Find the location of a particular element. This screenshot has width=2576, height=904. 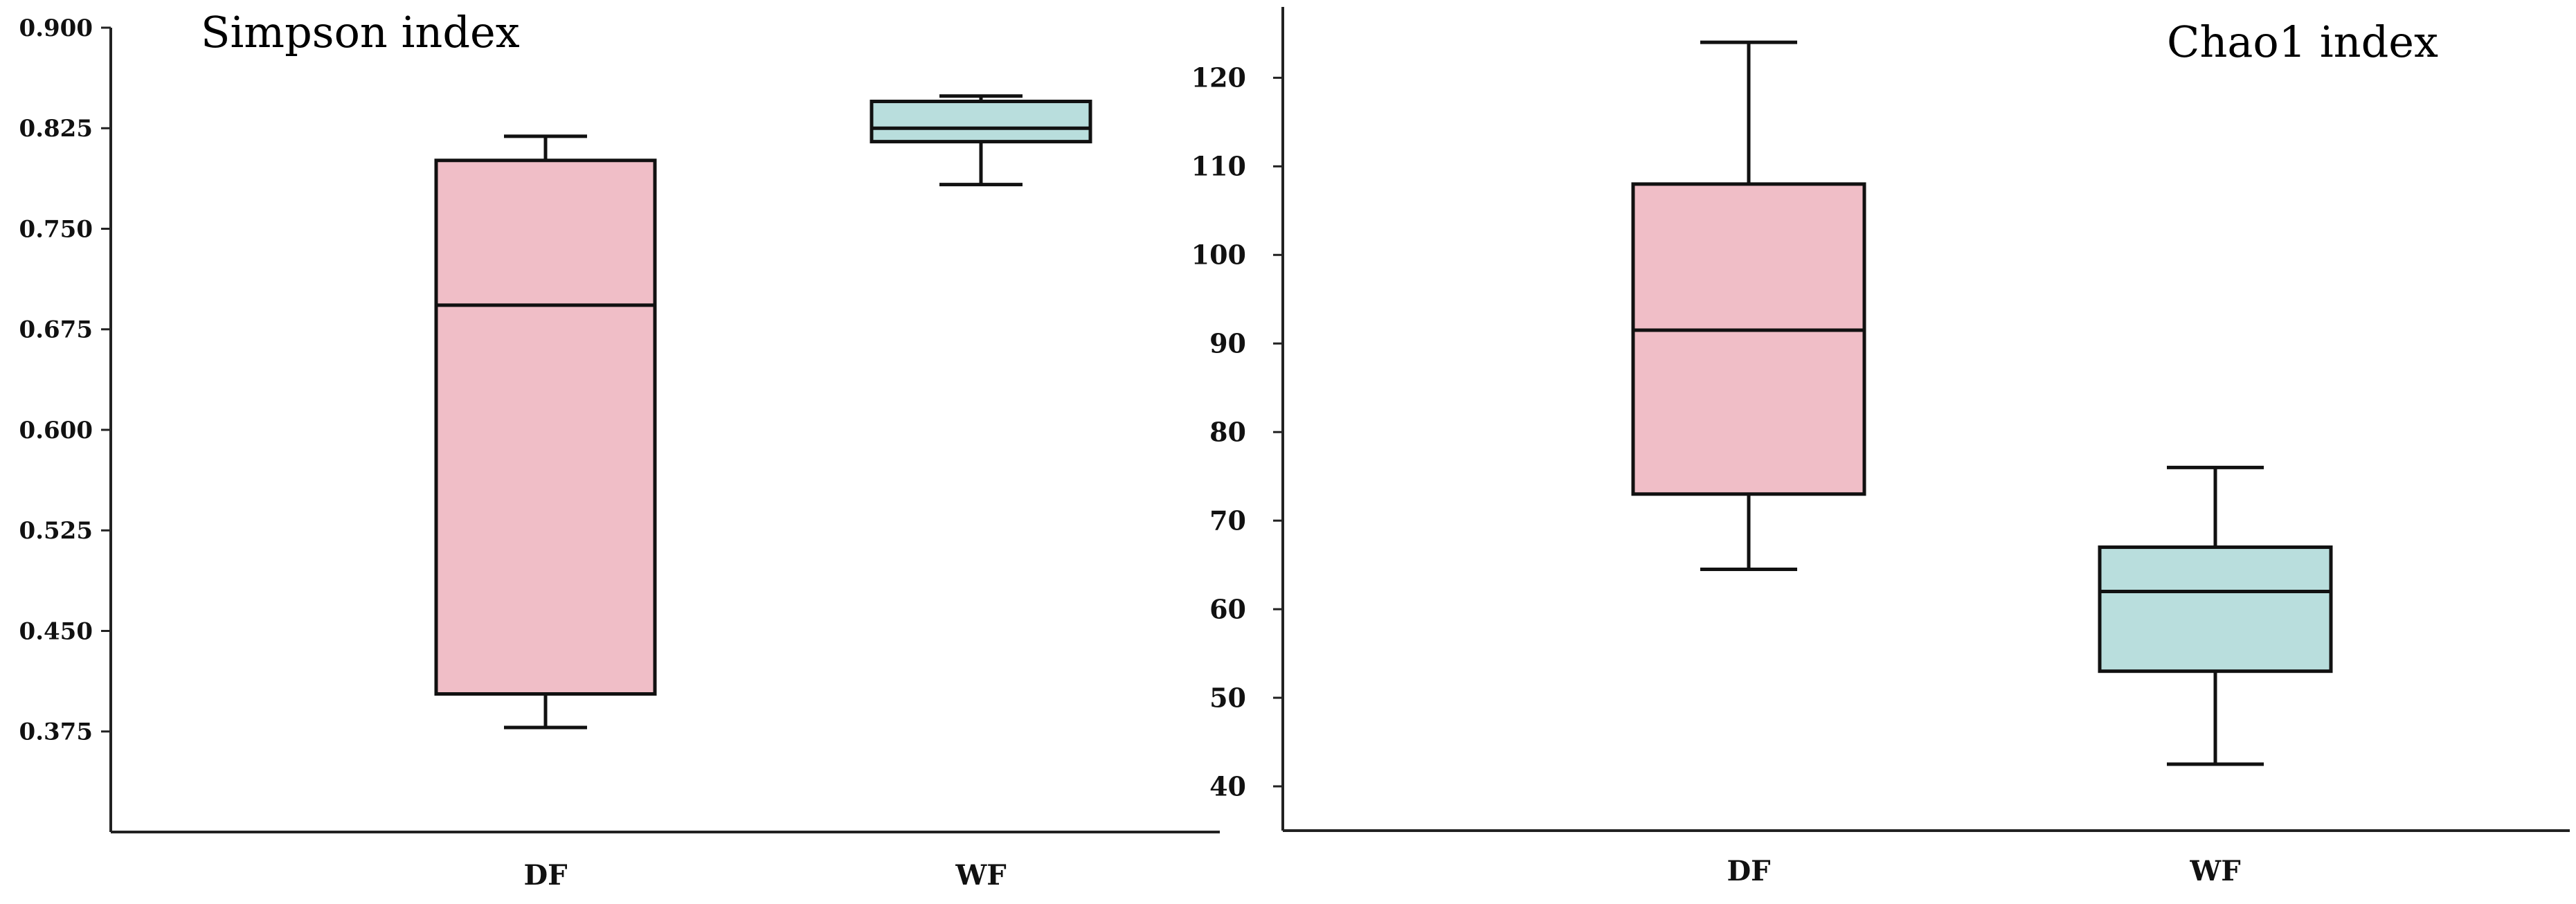

y-tick-label: 0.900 is located at coordinates (56, 29).